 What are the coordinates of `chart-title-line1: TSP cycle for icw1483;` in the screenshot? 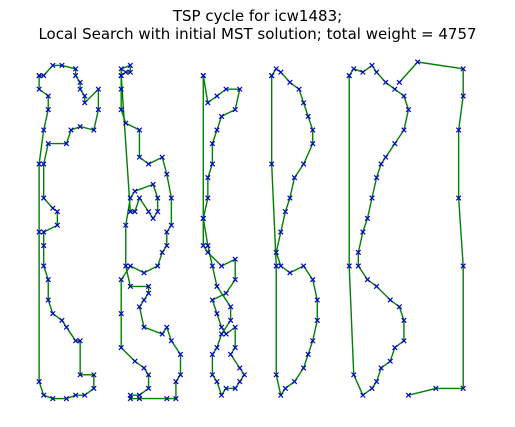 It's located at (257, 16).